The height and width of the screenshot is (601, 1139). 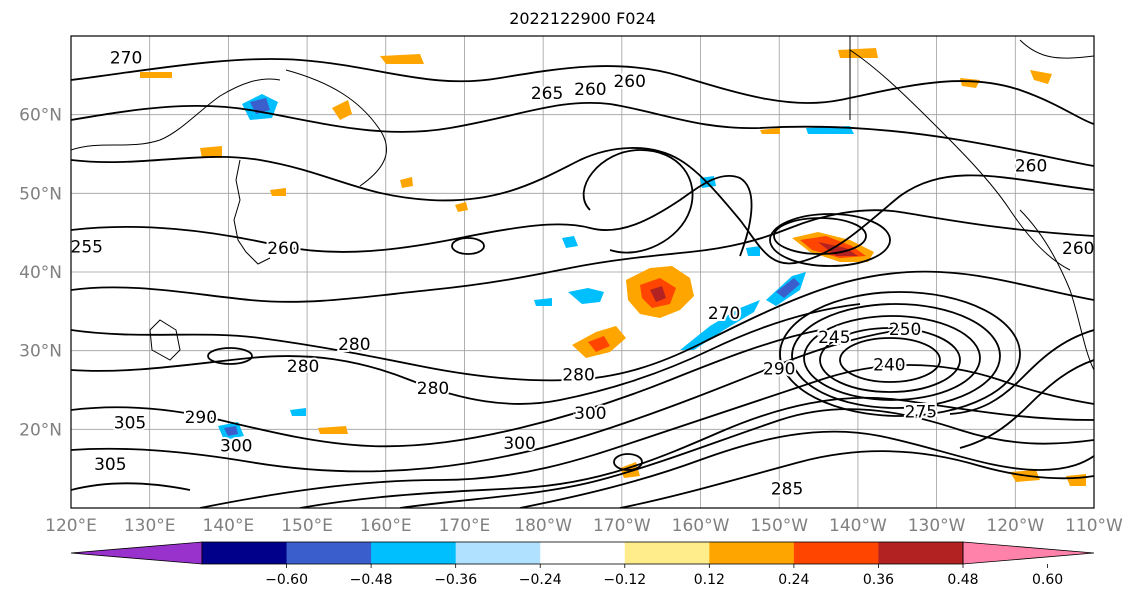 What do you see at coordinates (937, 526) in the screenshot?
I see `longitude-tick-label: 130°W` at bounding box center [937, 526].